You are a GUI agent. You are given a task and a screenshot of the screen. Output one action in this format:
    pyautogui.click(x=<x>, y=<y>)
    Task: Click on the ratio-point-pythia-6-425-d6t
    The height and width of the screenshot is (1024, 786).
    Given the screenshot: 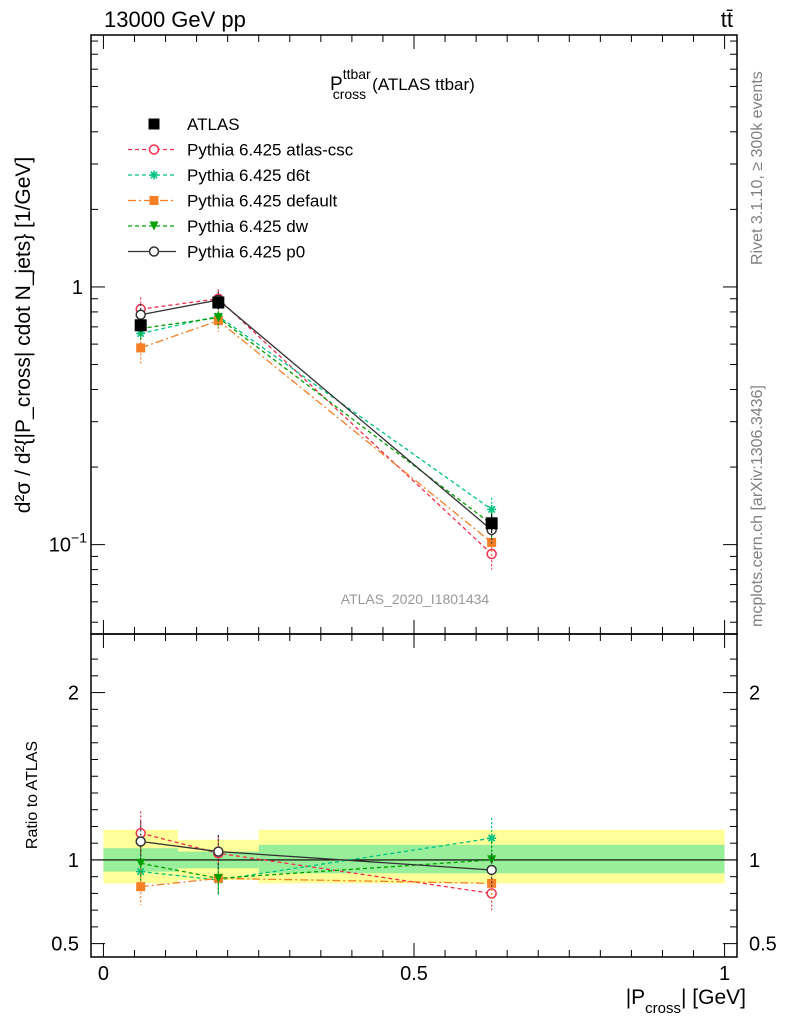 What is the action you would take?
    pyautogui.click(x=492, y=838)
    